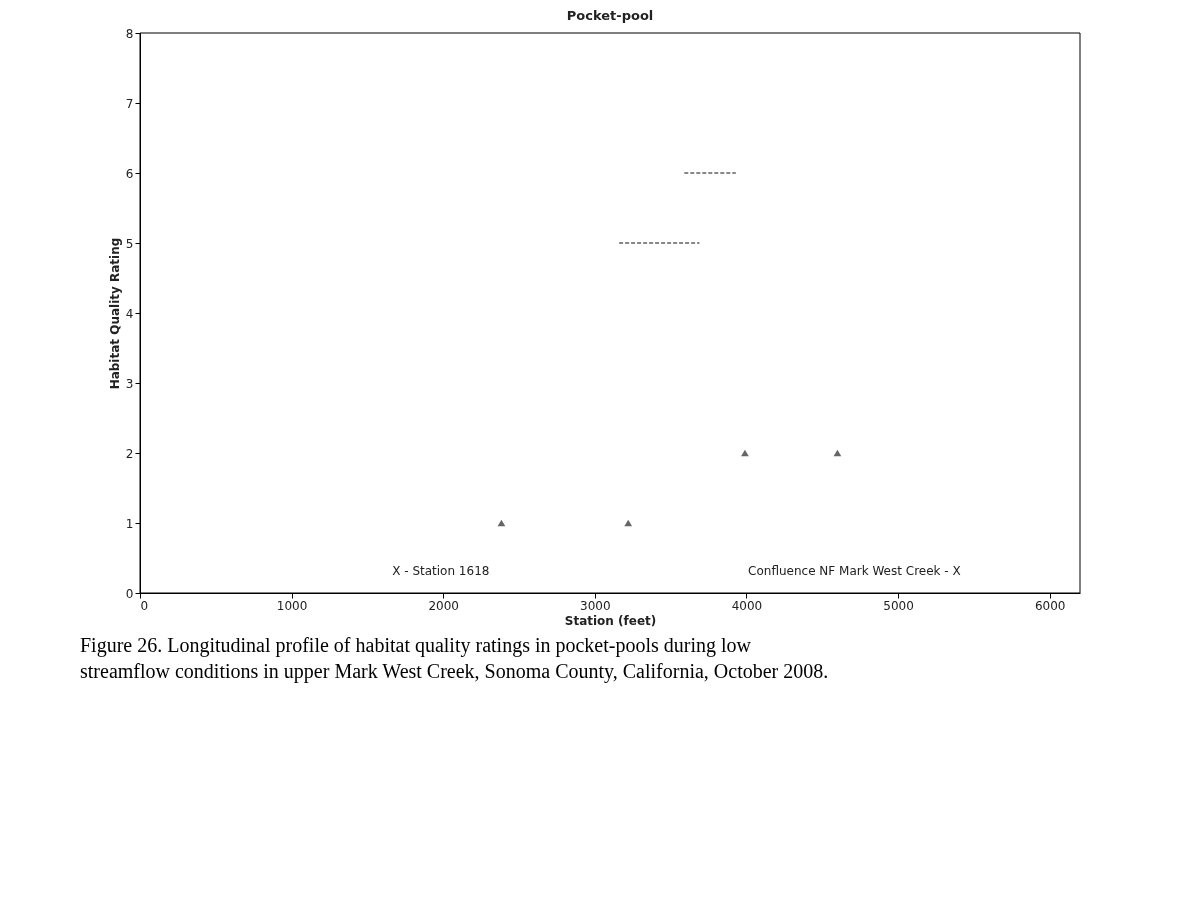  Describe the element at coordinates (610, 15) in the screenshot. I see `chart-title: Pocket-pool` at that location.